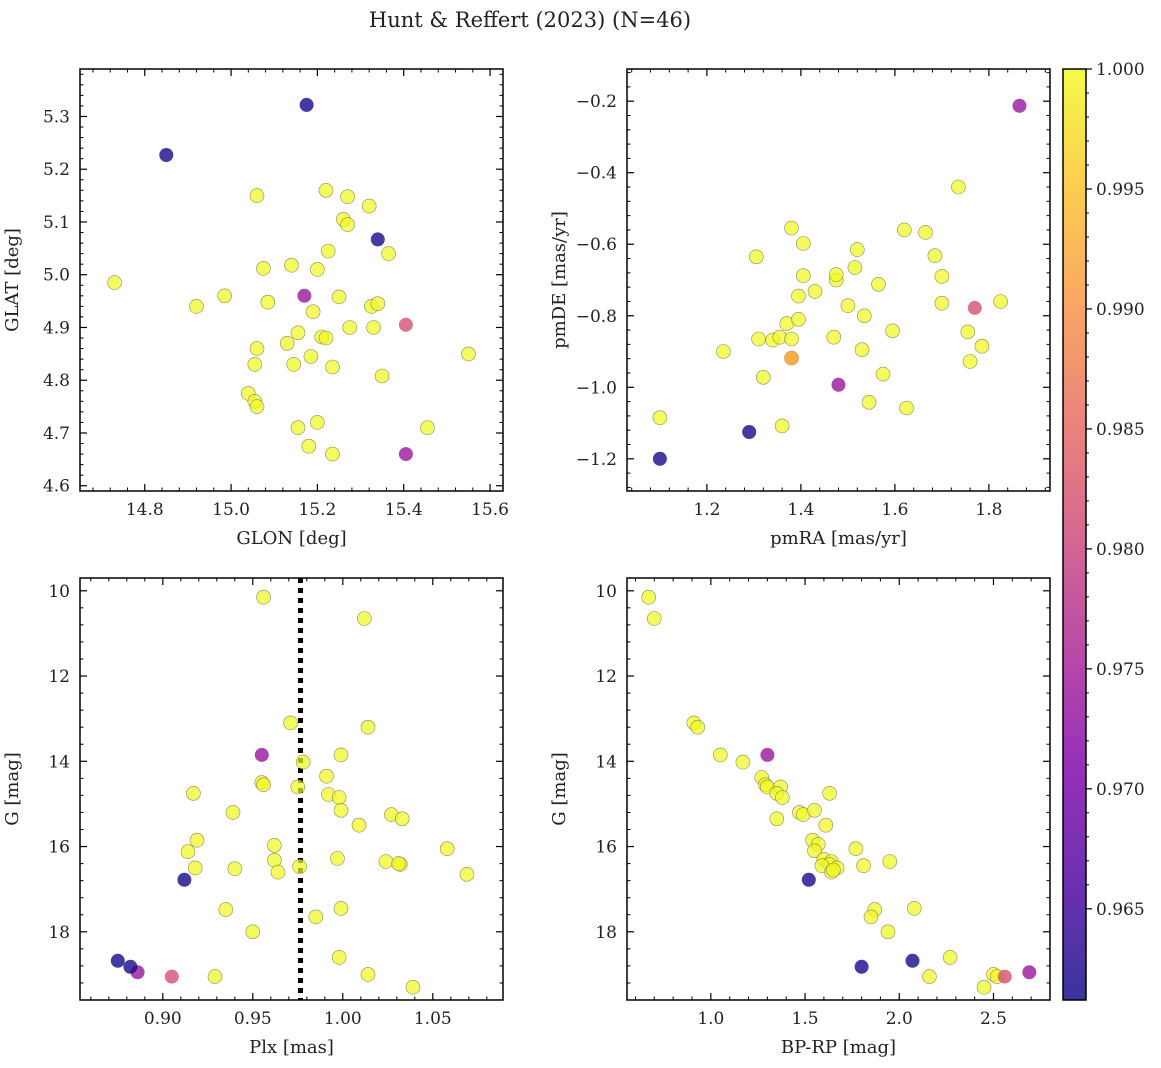 The height and width of the screenshot is (1068, 1161). I want to click on colorbar-tick-label: 1.000, so click(1120, 70).